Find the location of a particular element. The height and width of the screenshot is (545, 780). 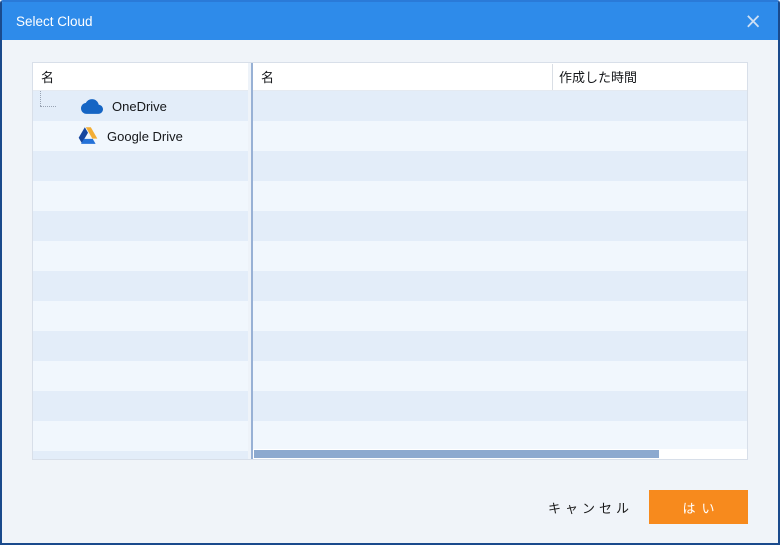

pane-splitter is located at coordinates (250, 261).